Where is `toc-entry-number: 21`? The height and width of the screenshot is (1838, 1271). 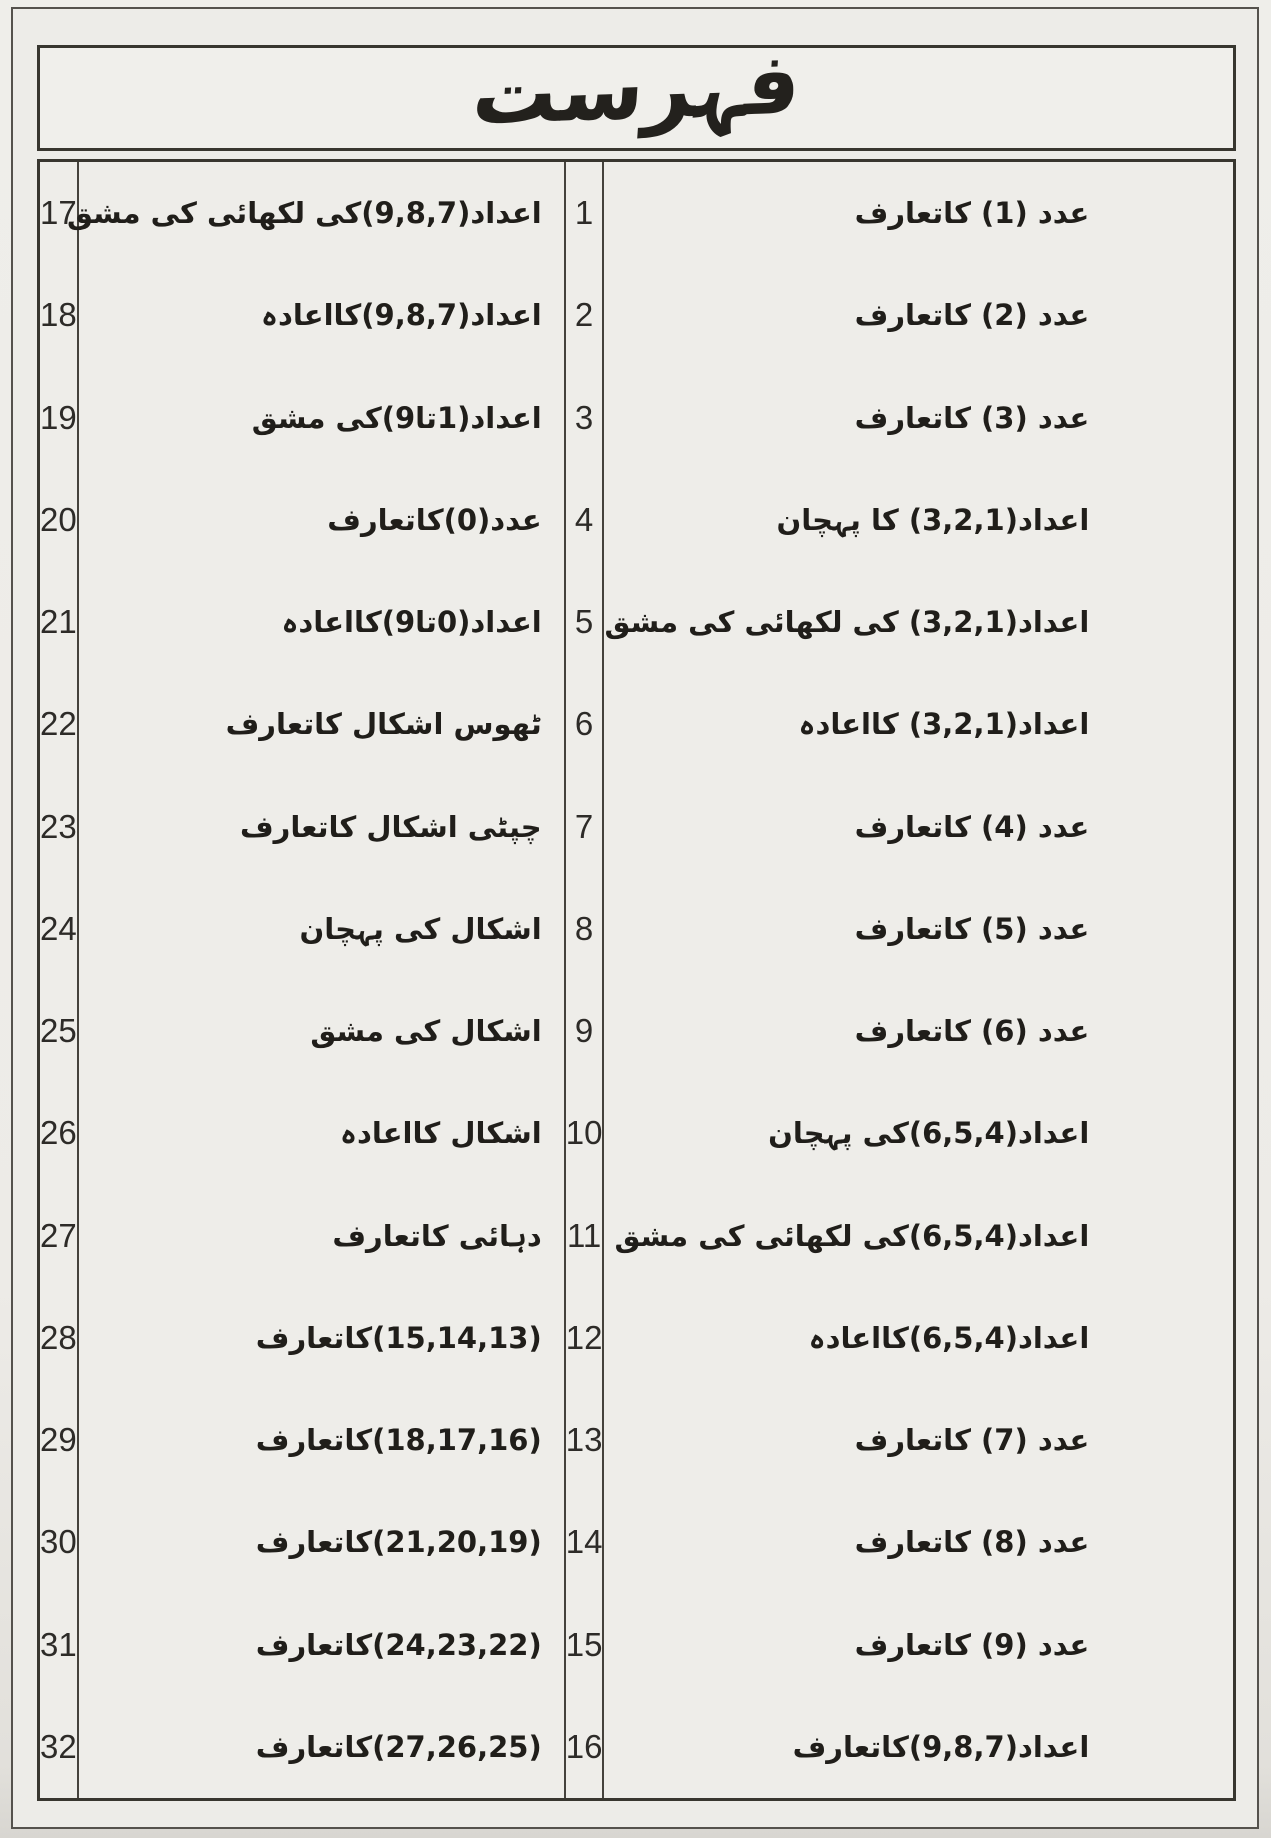 toc-entry-number: 21 is located at coordinates (58, 622).